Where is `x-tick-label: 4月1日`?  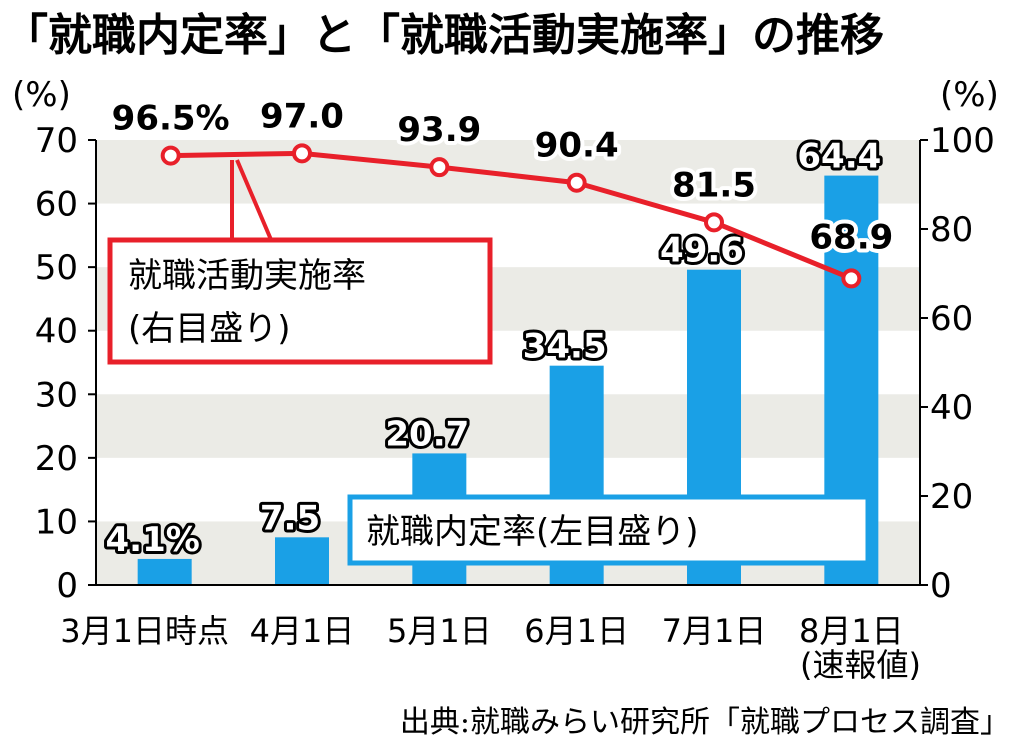
x-tick-label: 4月1日 is located at coordinates (302, 631).